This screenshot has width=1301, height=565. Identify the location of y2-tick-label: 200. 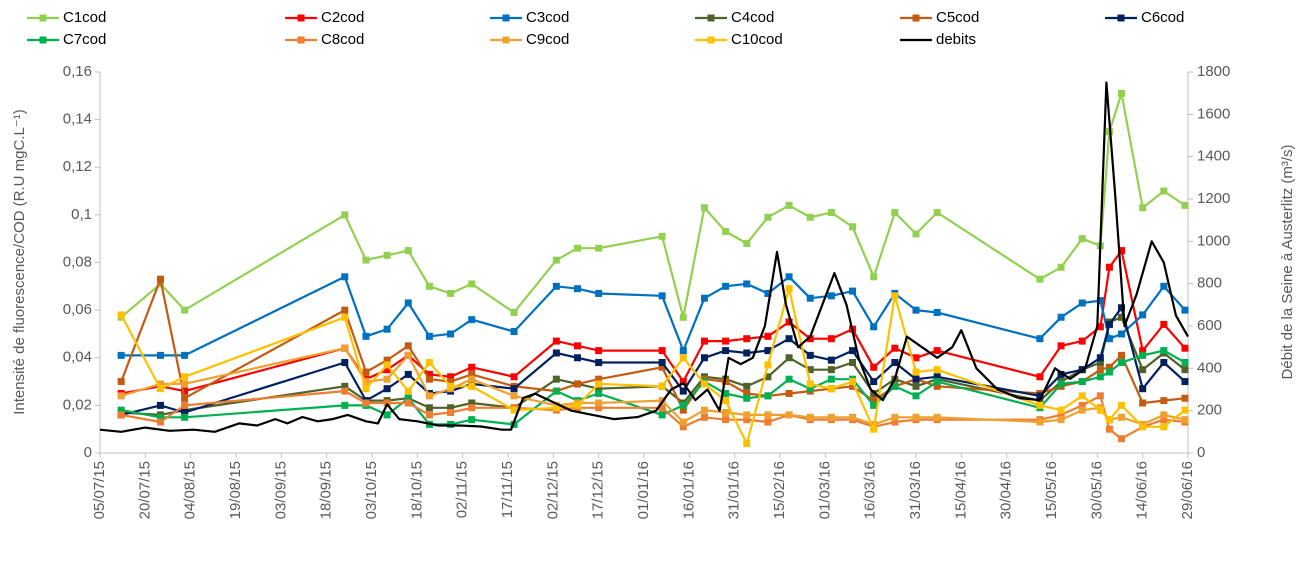
(1209, 410).